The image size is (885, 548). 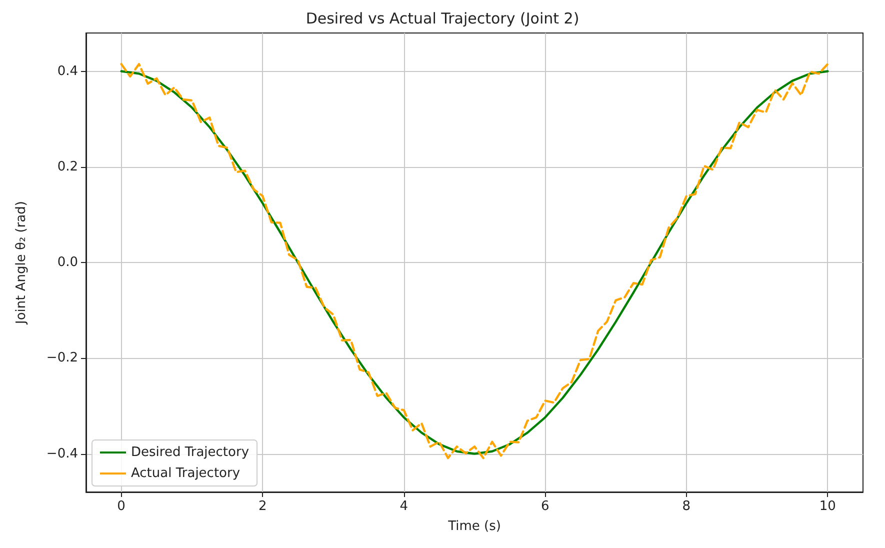 I want to click on x-tick-label: 10, so click(x=827, y=506).